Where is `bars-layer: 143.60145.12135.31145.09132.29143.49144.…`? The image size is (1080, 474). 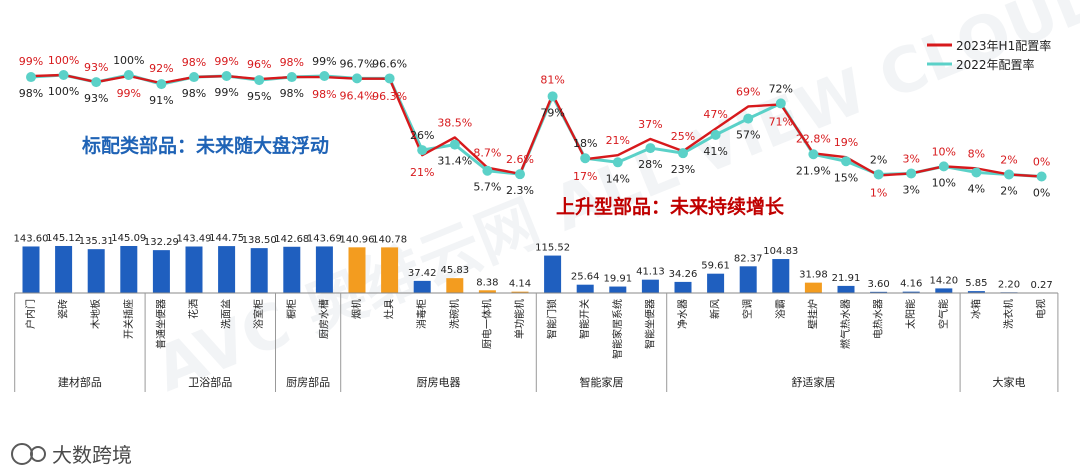
bars-layer: 143.60145.12135.31145.09132.29143.49144.… is located at coordinates (533, 263).